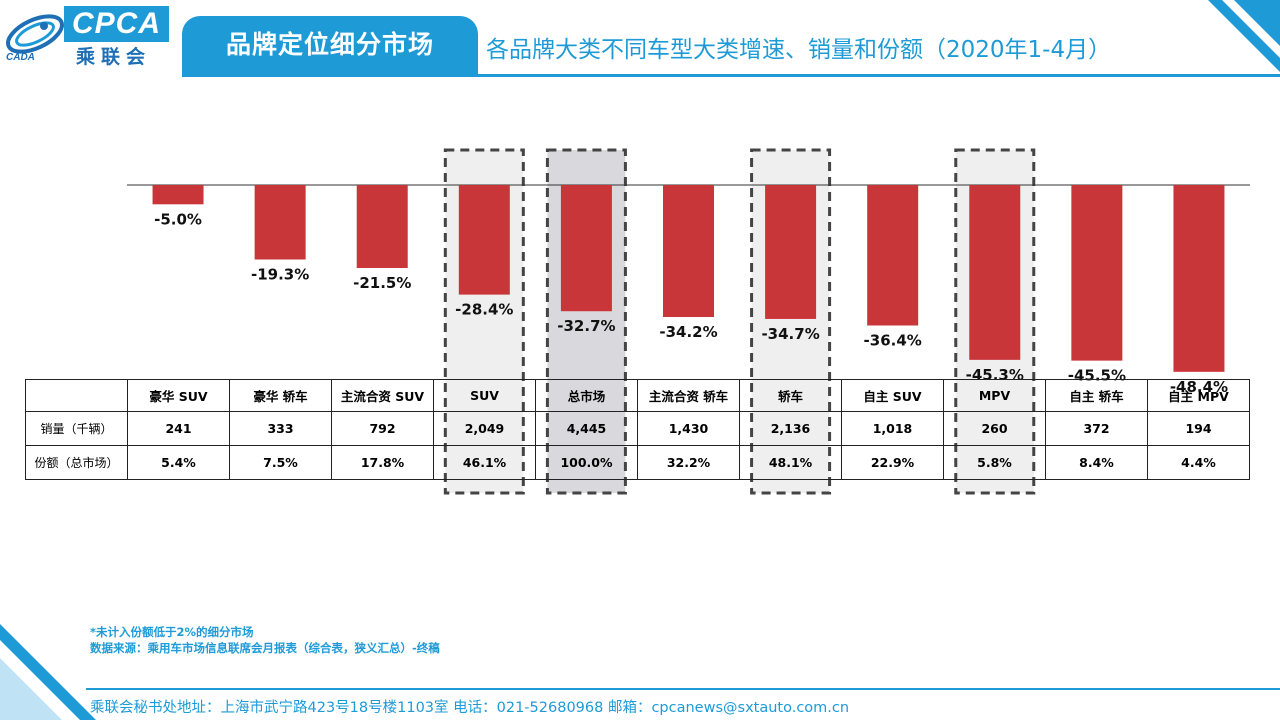 Image resolution: width=1280 pixels, height=720 pixels. Describe the element at coordinates (688, 428) in the screenshot. I see `table-cell-sales: 1,430` at that location.